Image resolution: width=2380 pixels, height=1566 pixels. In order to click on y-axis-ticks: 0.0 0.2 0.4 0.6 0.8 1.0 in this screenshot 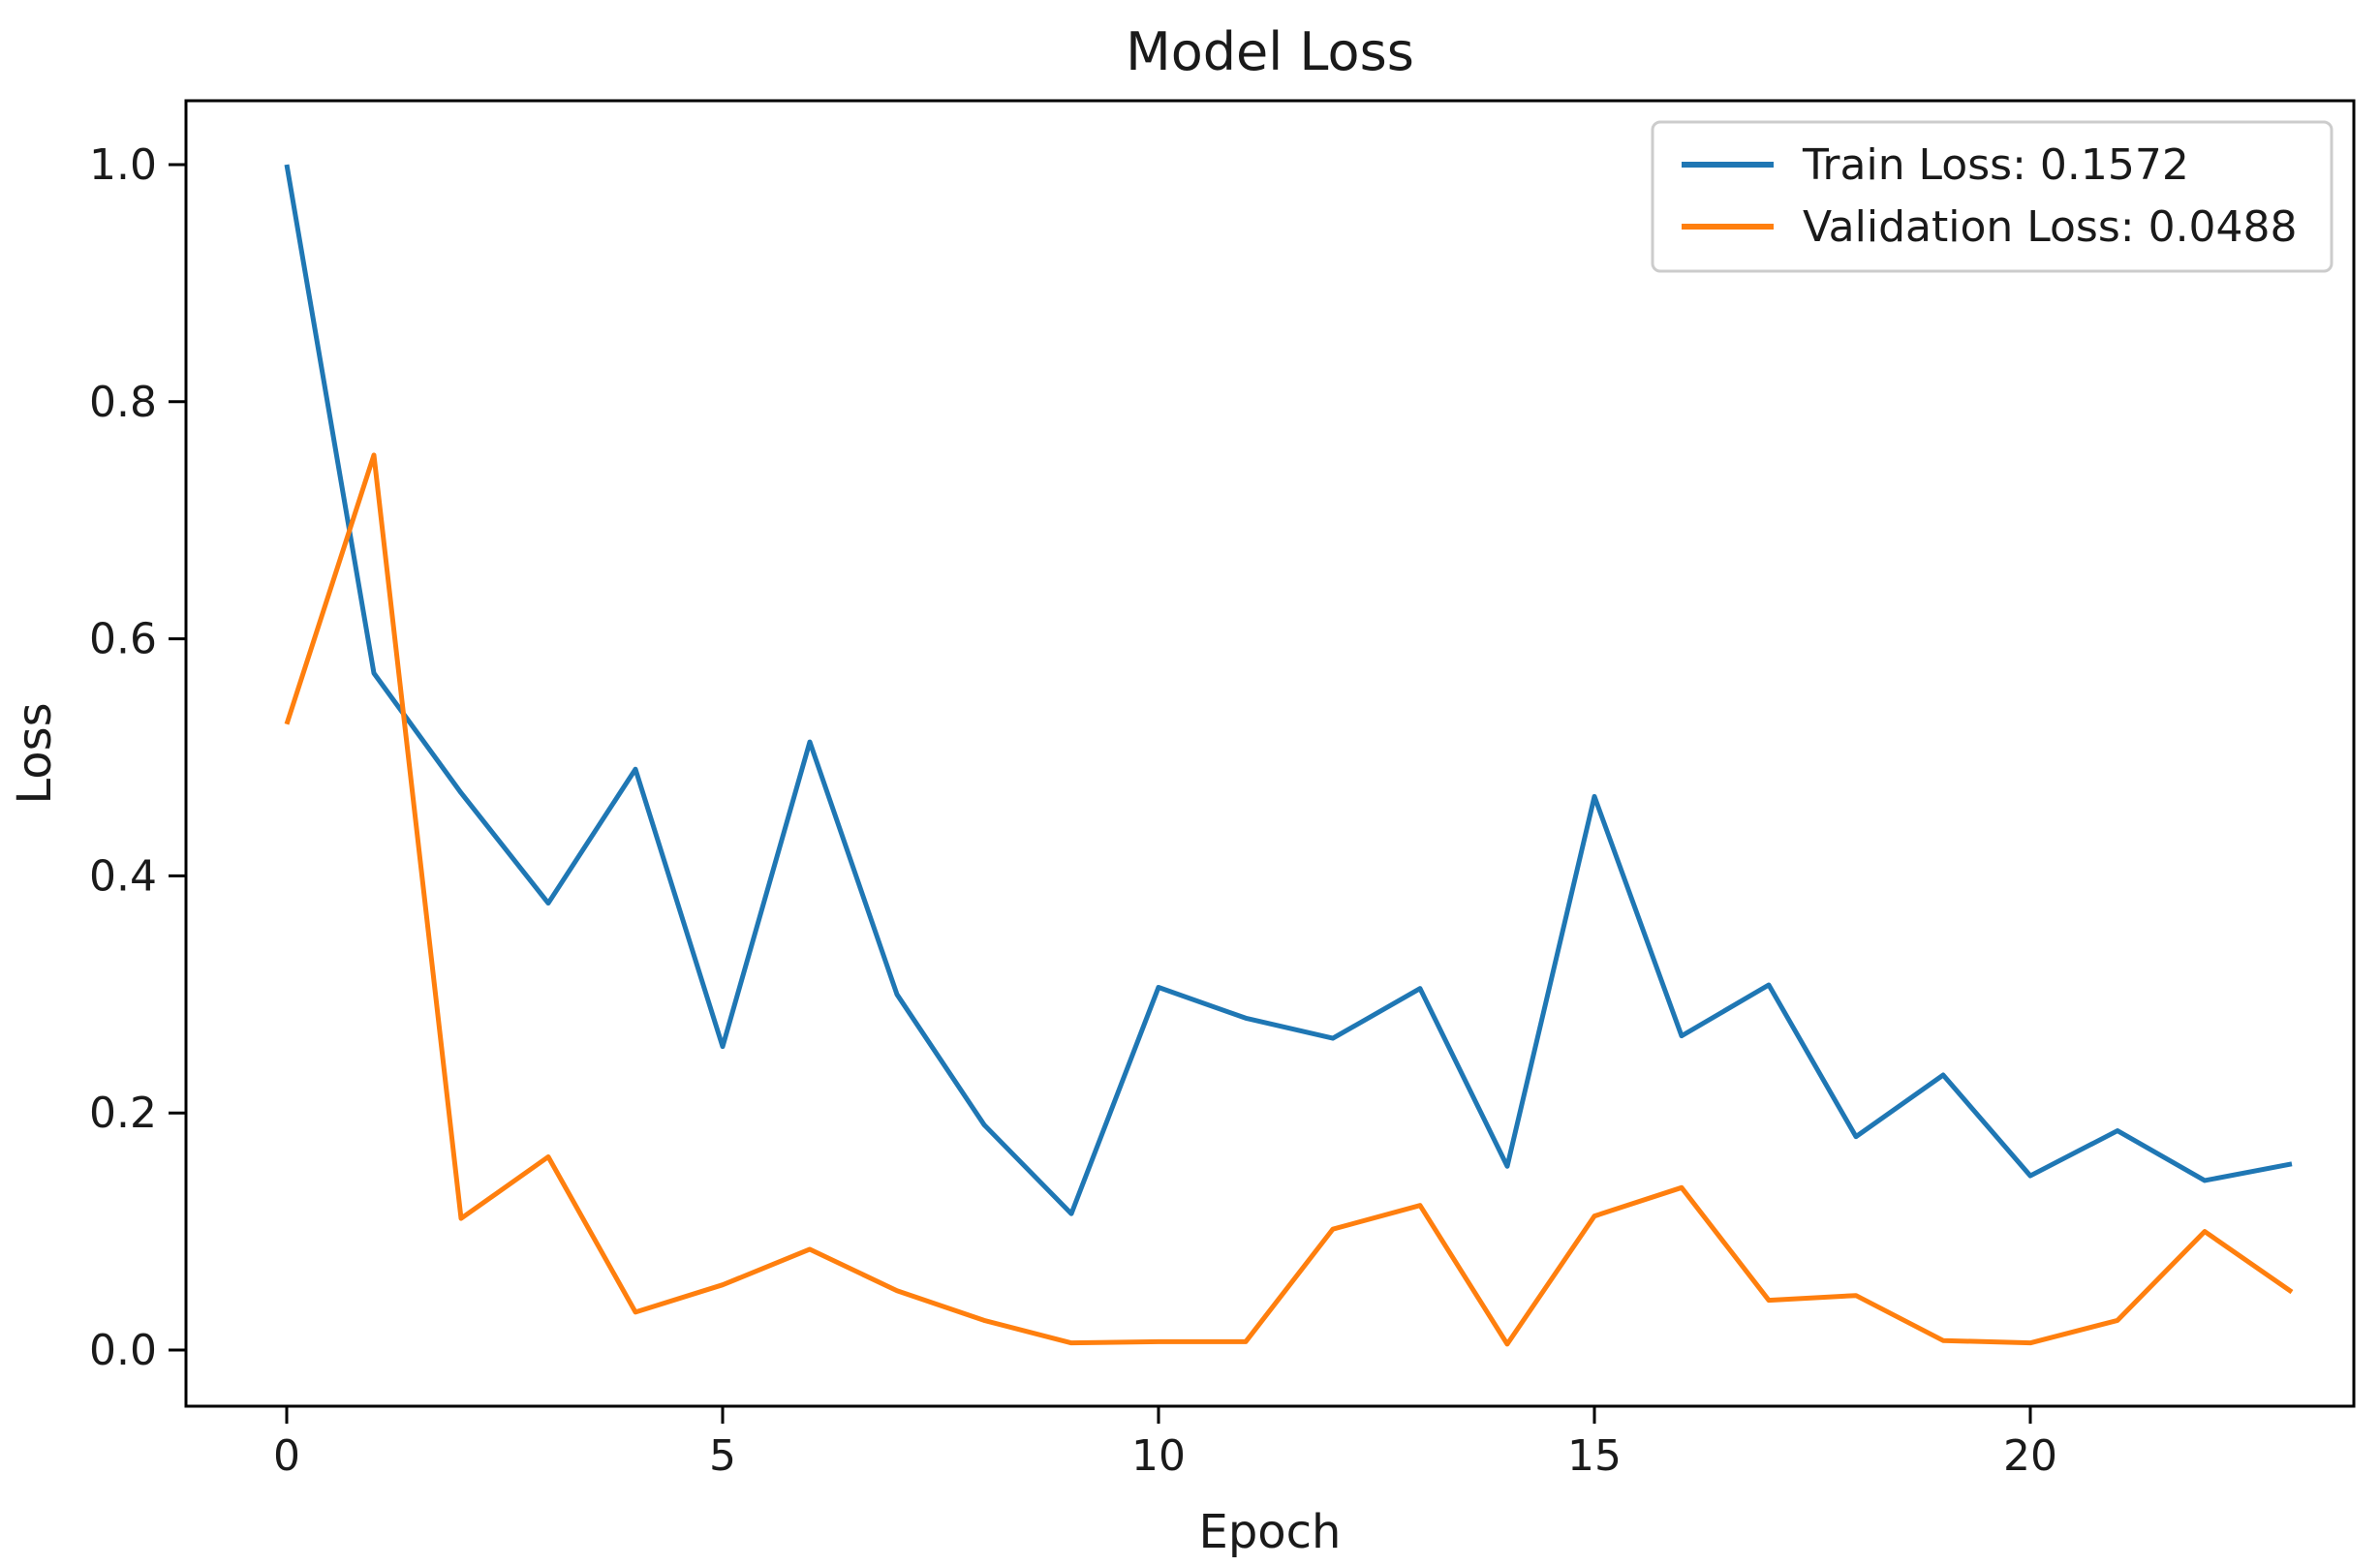, I will do `click(137, 758)`.